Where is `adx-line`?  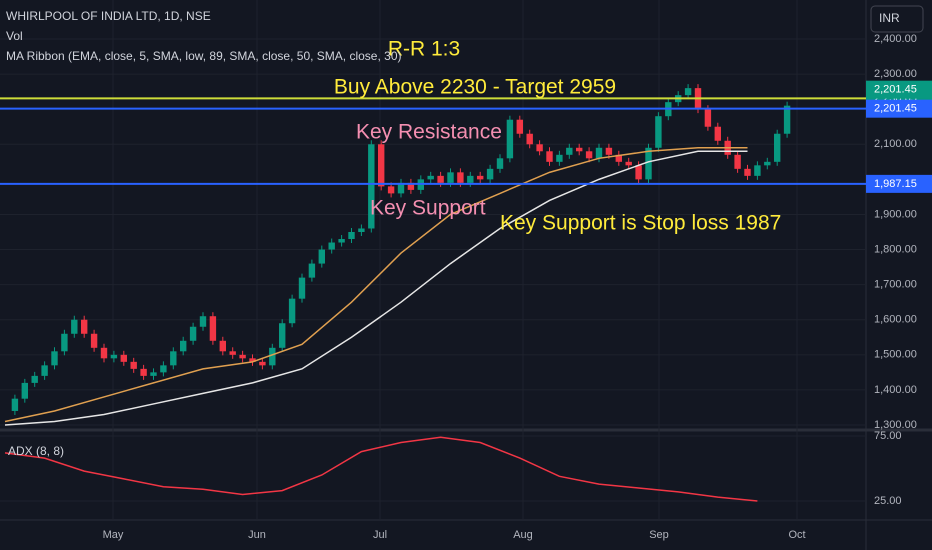
adx-line is located at coordinates (381, 469).